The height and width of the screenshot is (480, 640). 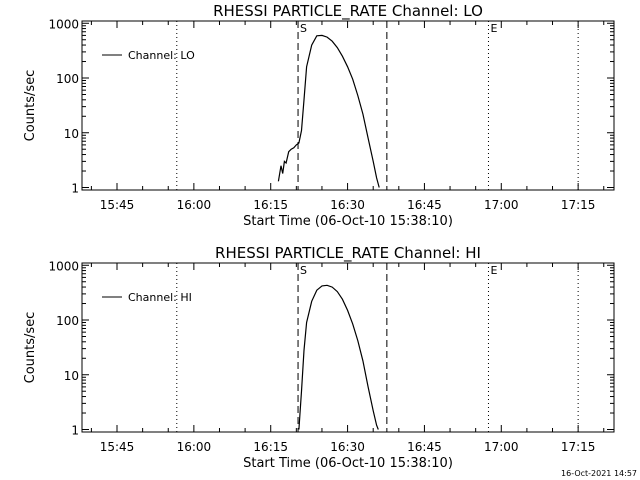 I want to click on chart-title: RHESSI PARTICLE_RATE Channel: LO, so click(x=348, y=11).